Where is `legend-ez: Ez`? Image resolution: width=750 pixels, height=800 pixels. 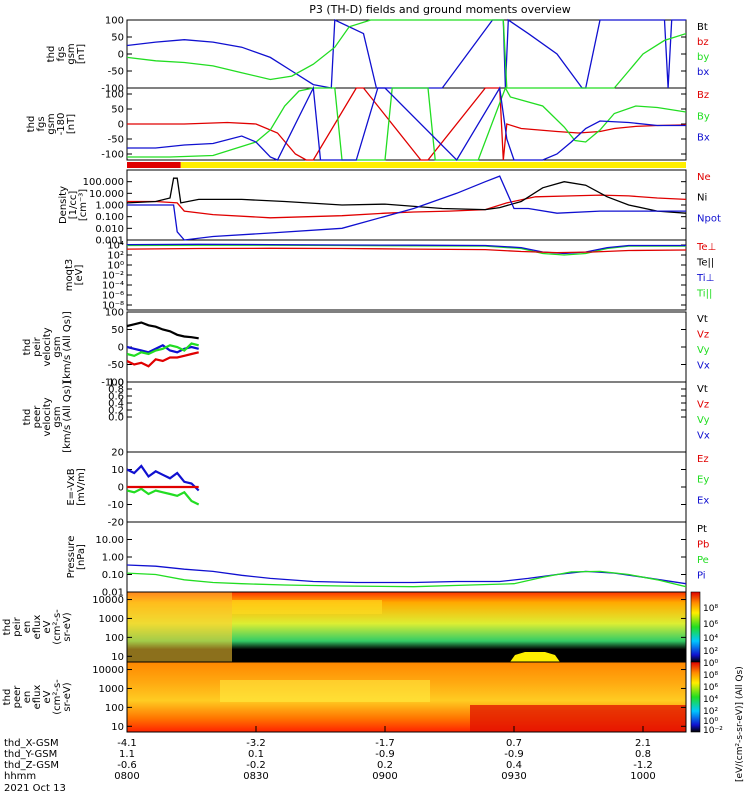 legend-ez: Ez is located at coordinates (703, 459).